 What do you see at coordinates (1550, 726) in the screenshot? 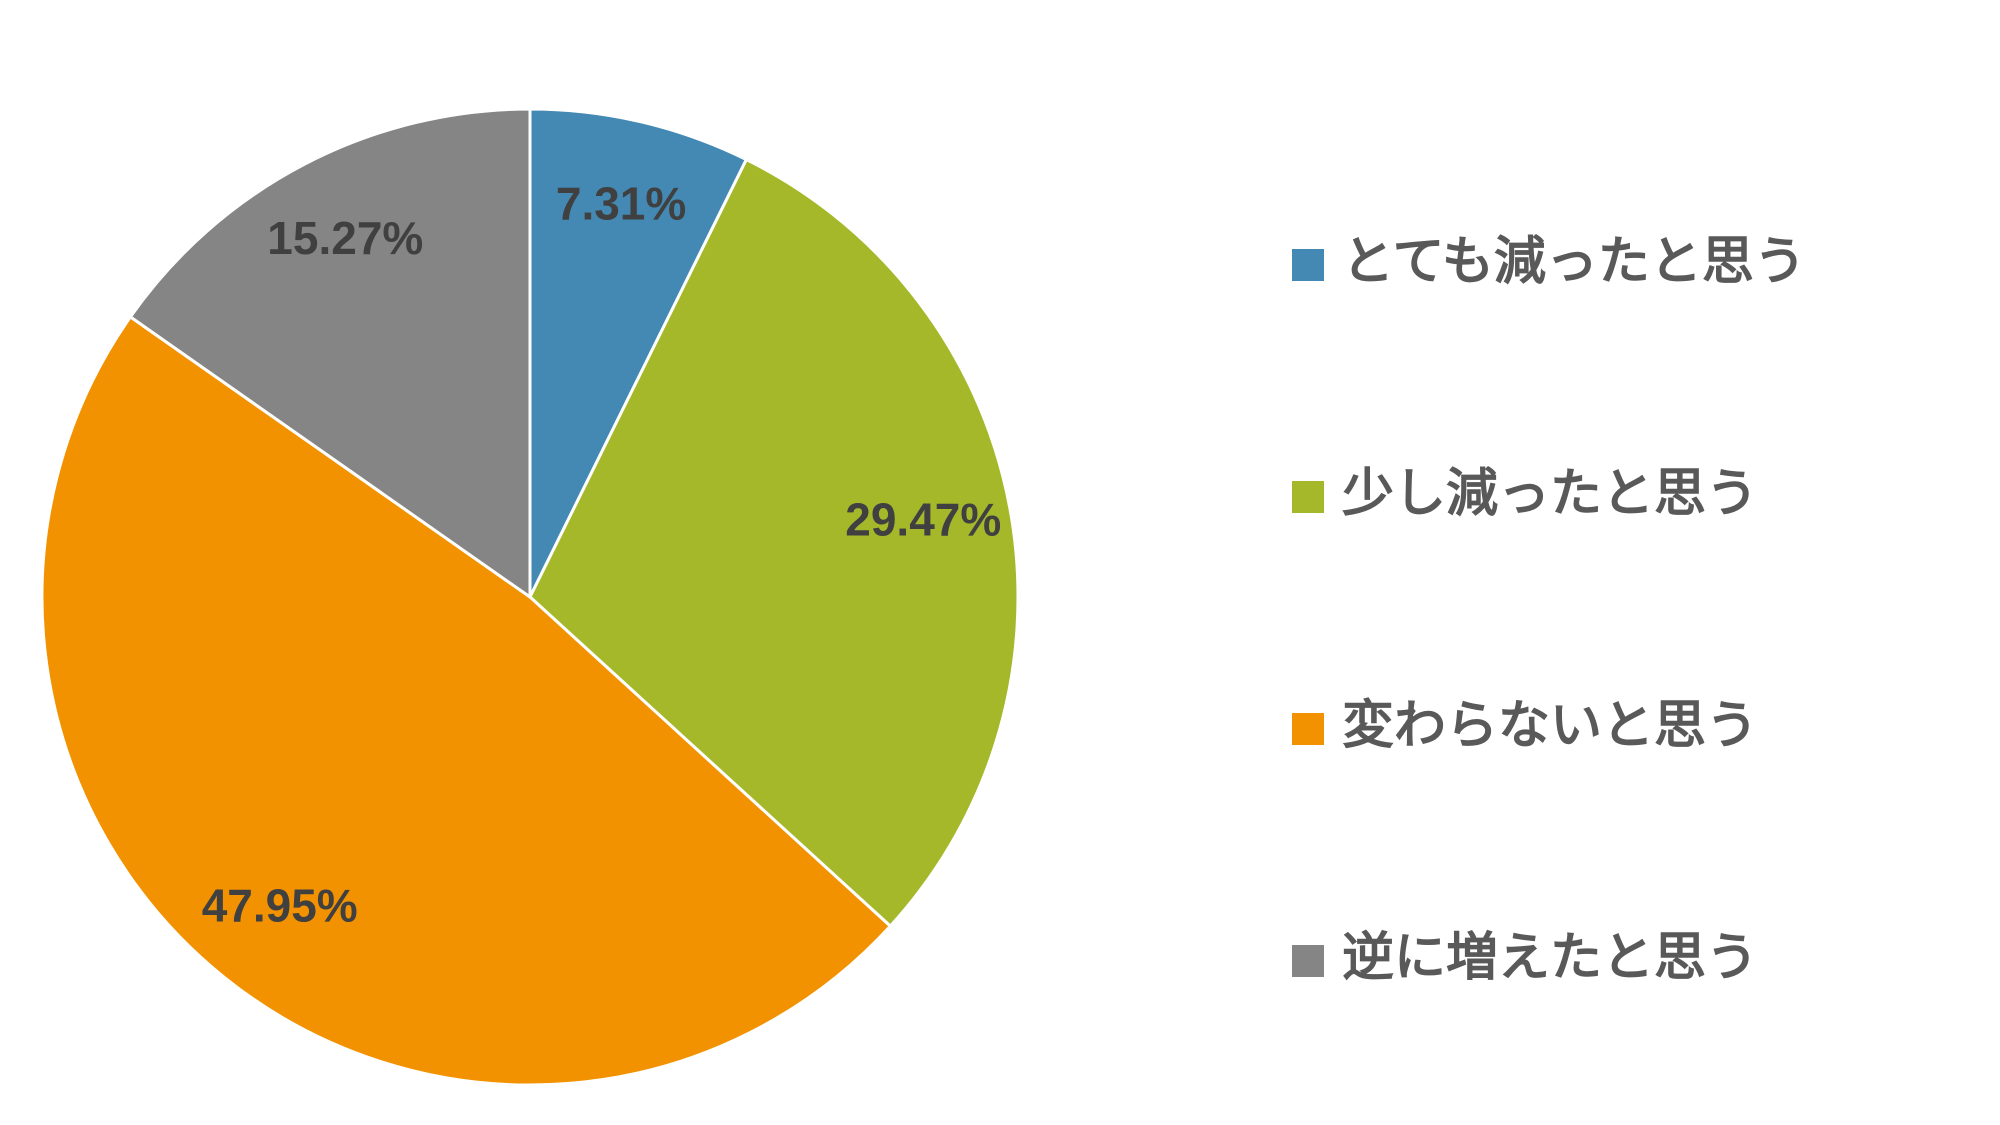
I see `legend-label: 変わらないと思う` at bounding box center [1550, 726].